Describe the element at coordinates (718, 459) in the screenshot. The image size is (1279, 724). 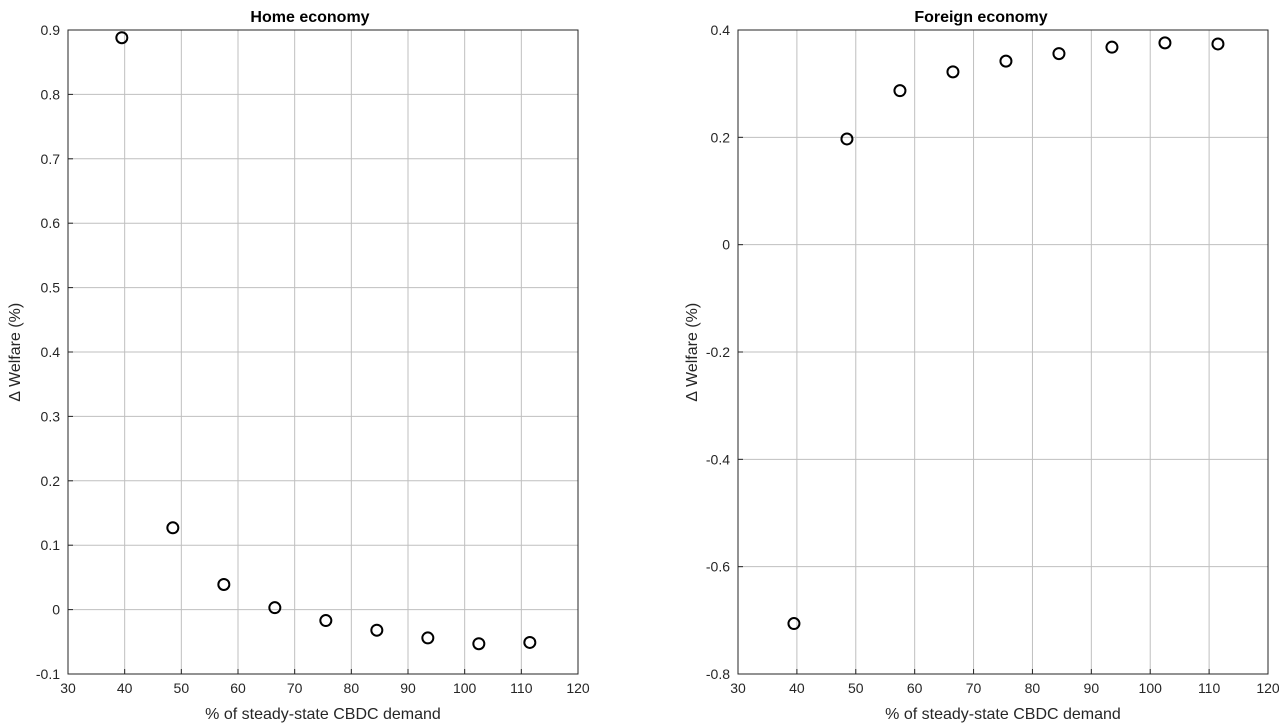
I see `foreign-y-tick-label: -0.4` at that location.